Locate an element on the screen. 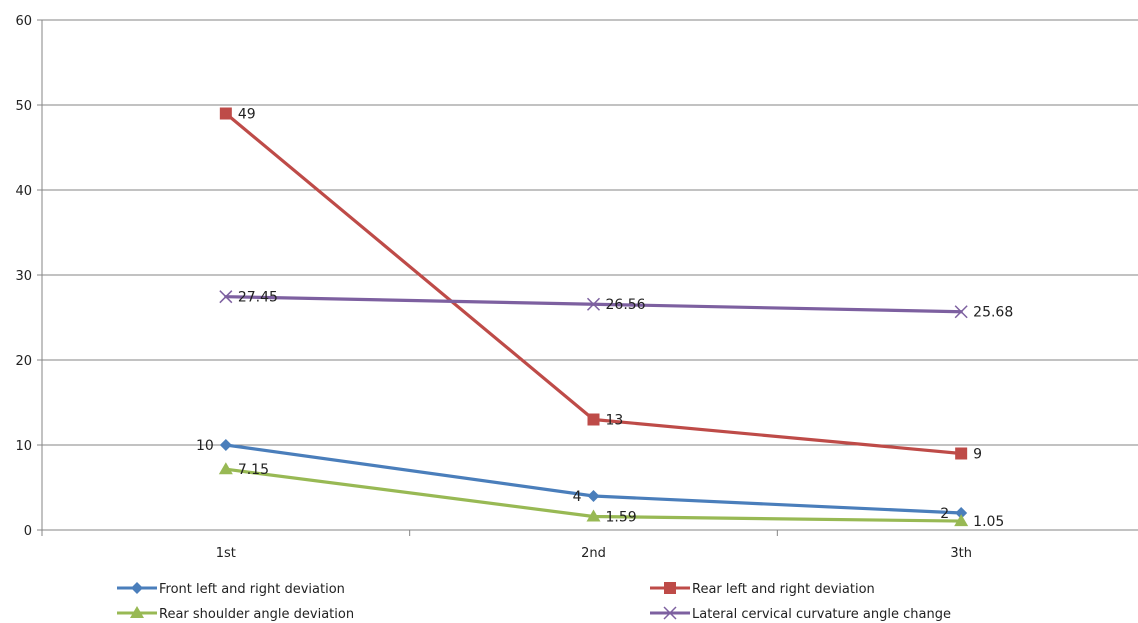 The width and height of the screenshot is (1138, 623). data-label: 25.68 is located at coordinates (993, 313).